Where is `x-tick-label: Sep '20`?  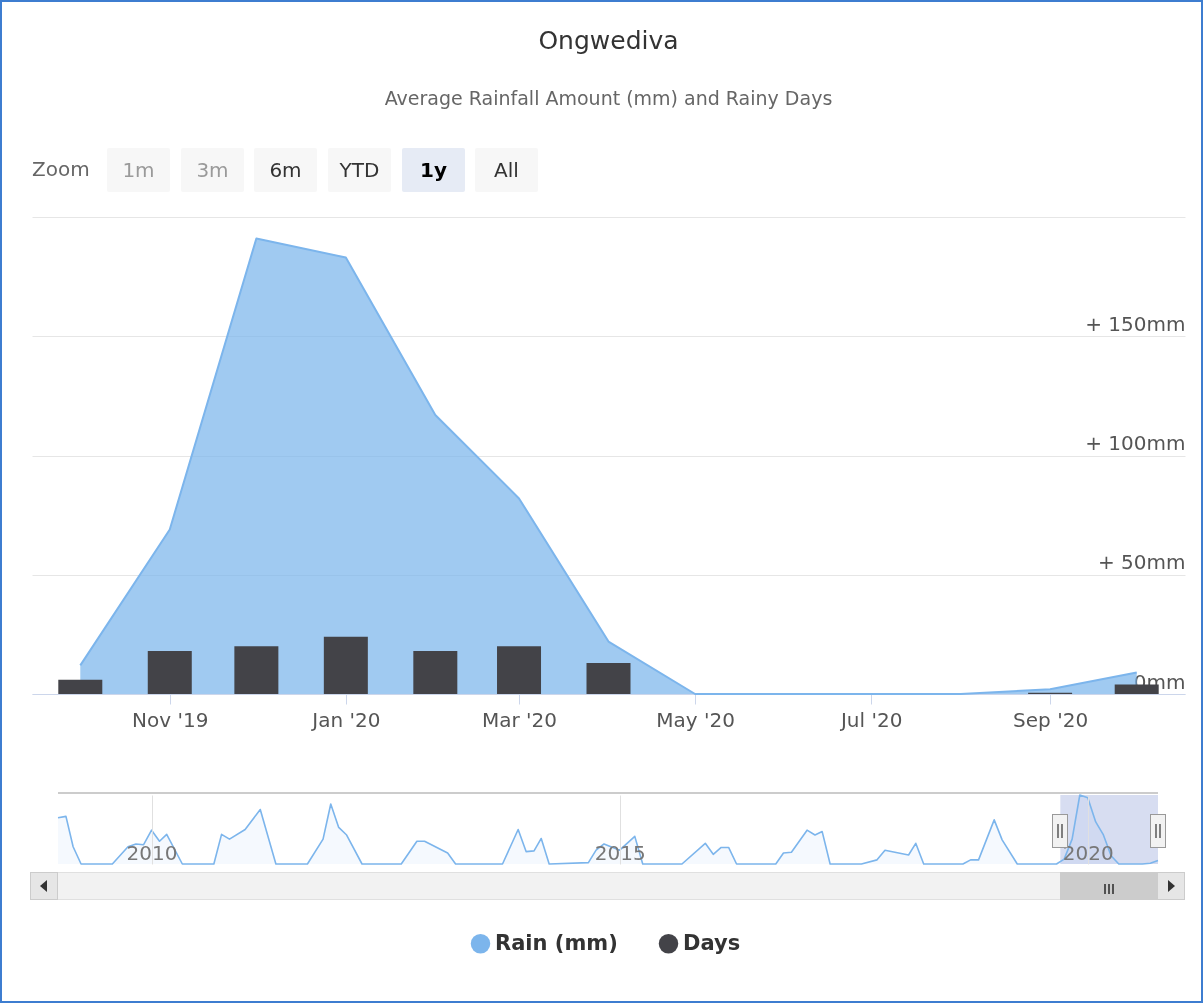
x-tick-label: Sep '20 is located at coordinates (1051, 719).